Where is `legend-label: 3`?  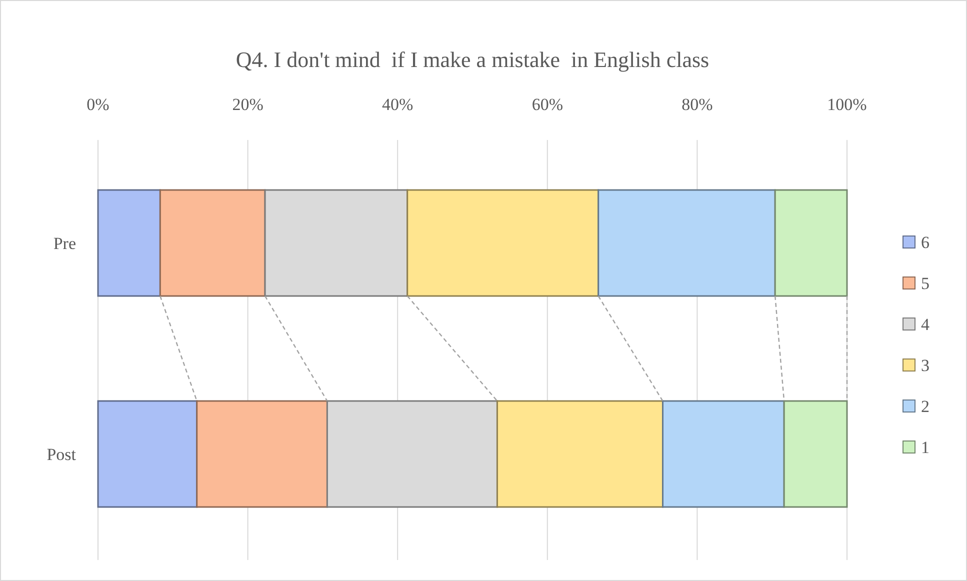
legend-label: 3 is located at coordinates (925, 365).